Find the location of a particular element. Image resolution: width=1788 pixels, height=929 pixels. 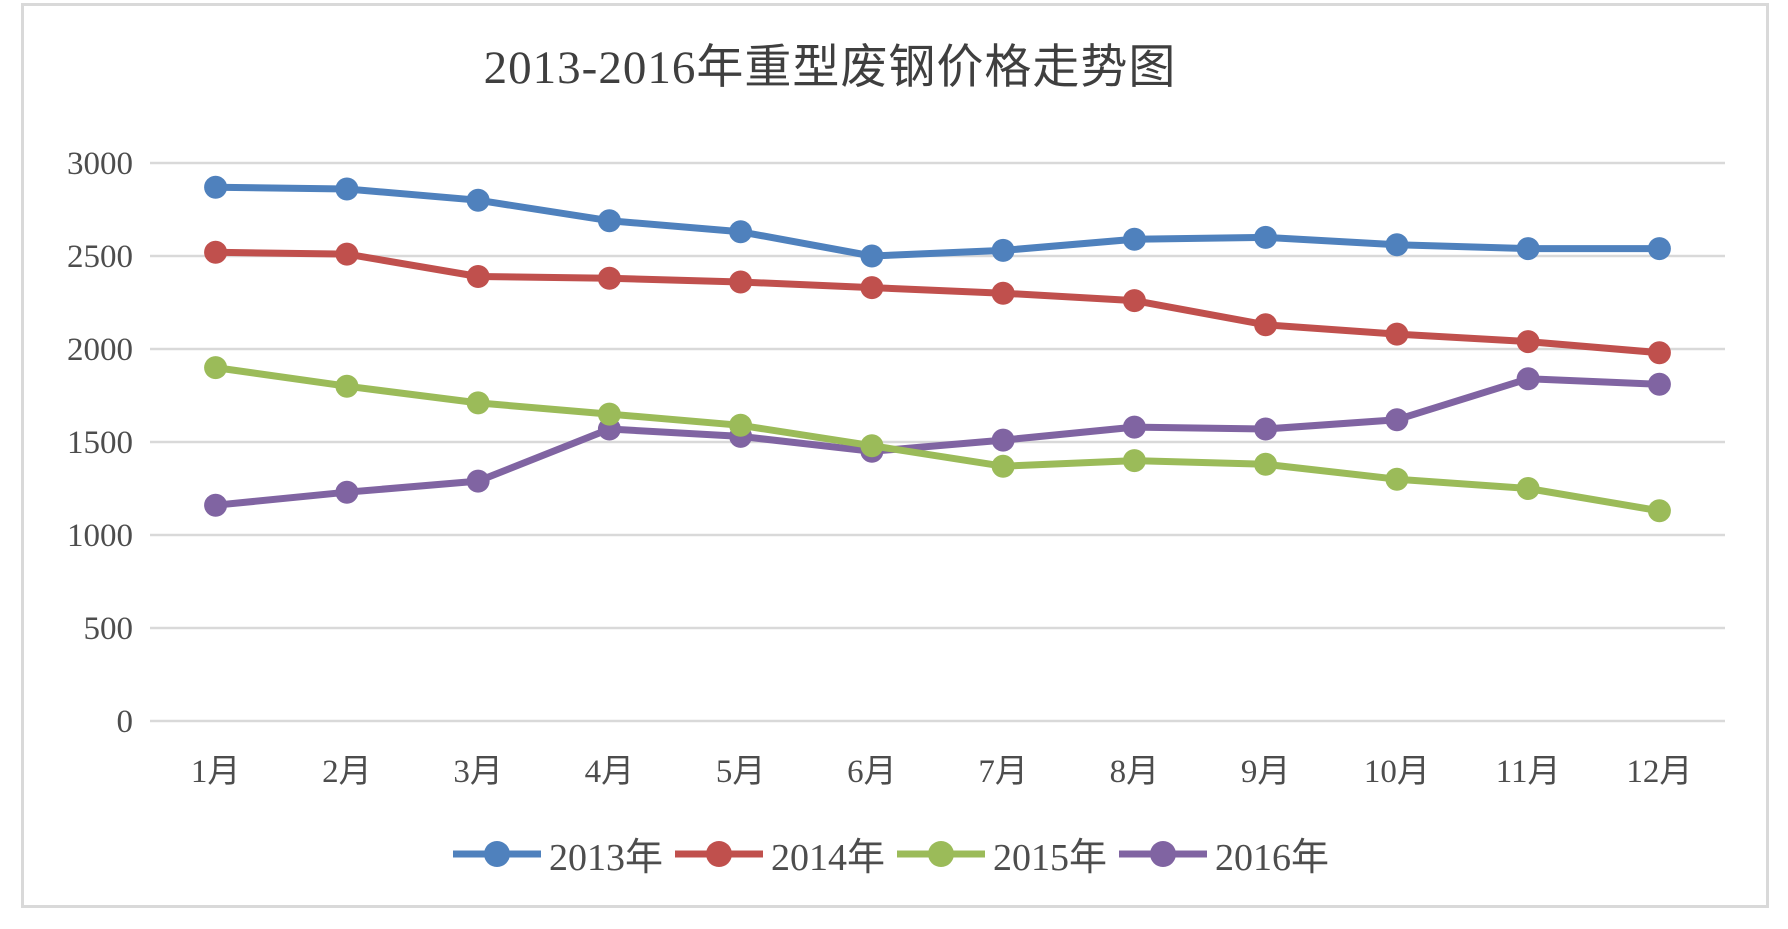

data-point-2013年-5月 is located at coordinates (741, 232).